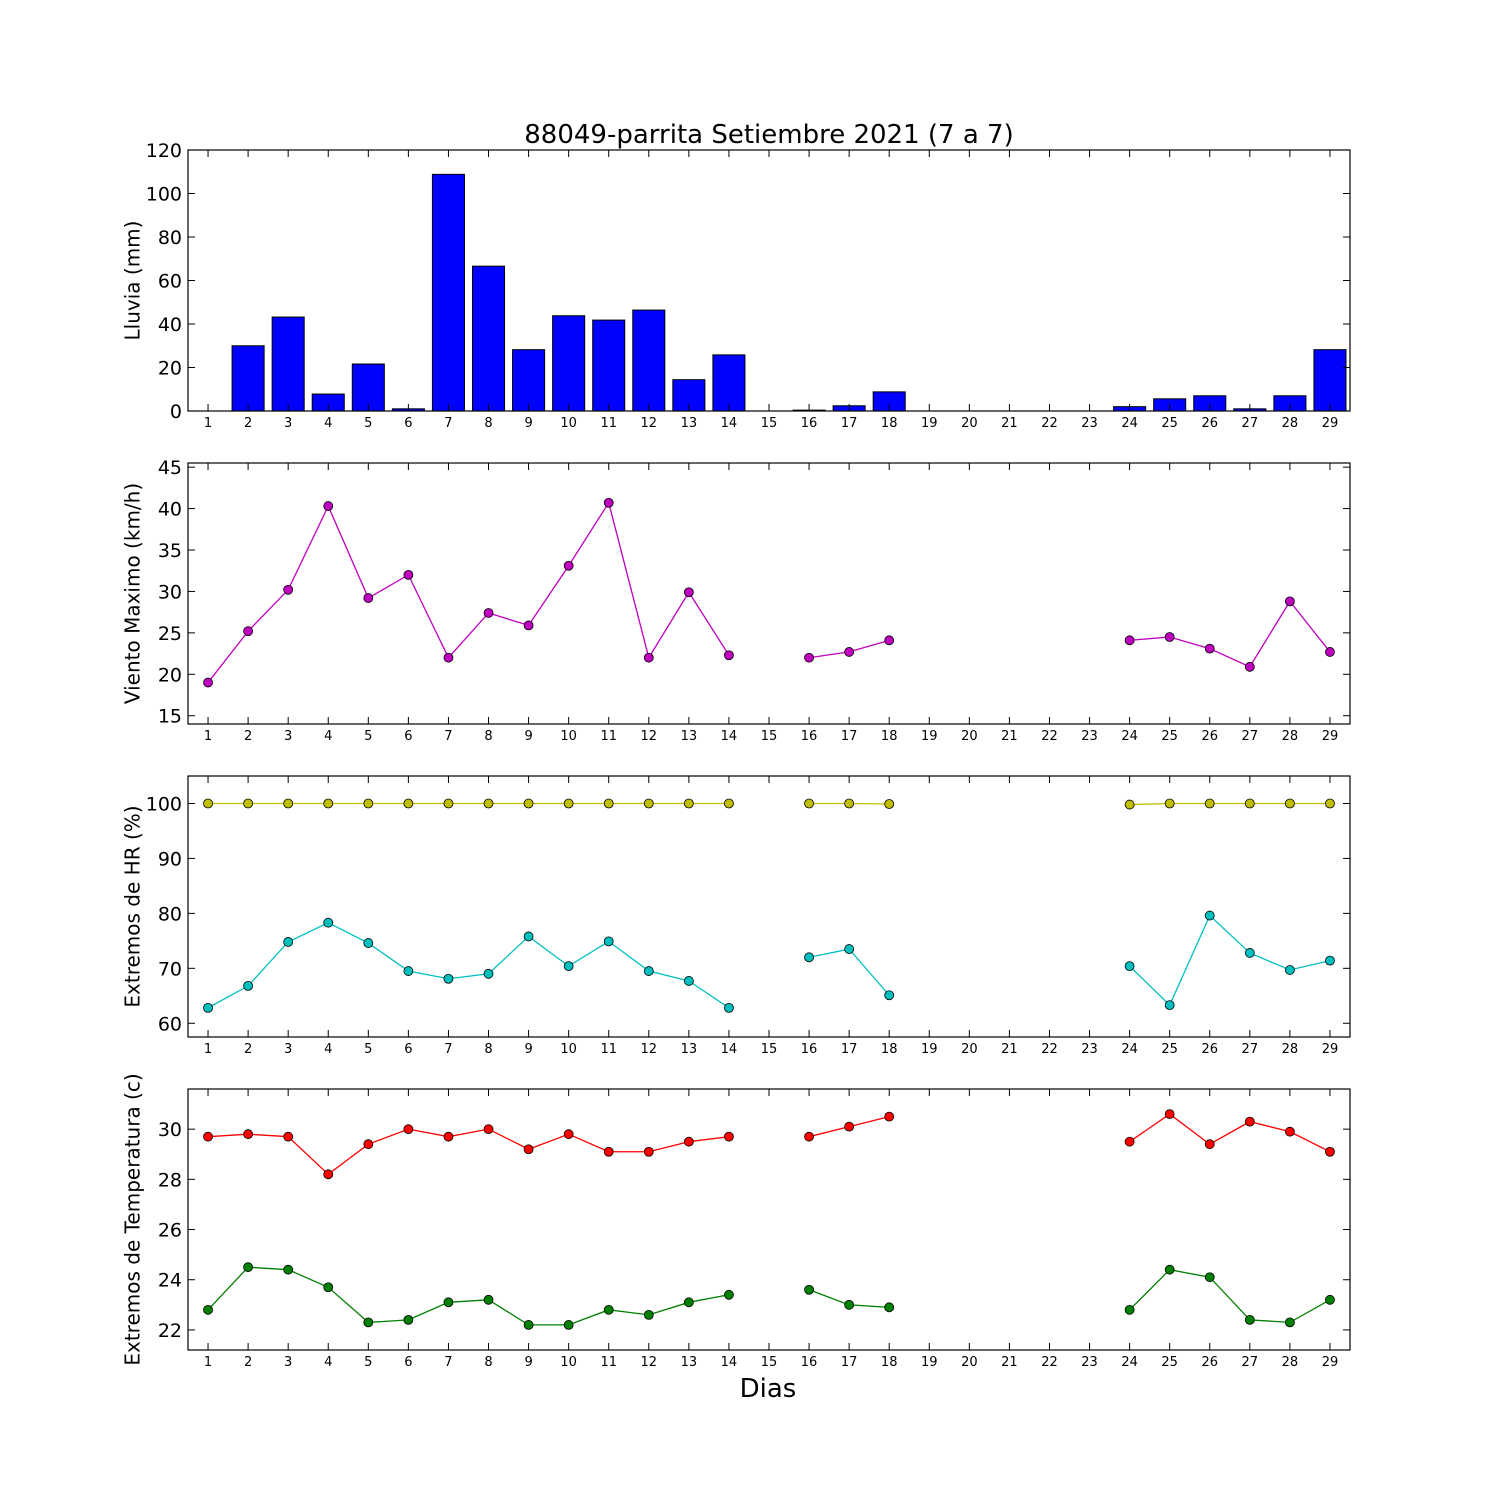  What do you see at coordinates (1009, 1049) in the screenshot?
I see `x-tick-label-21: 21` at bounding box center [1009, 1049].